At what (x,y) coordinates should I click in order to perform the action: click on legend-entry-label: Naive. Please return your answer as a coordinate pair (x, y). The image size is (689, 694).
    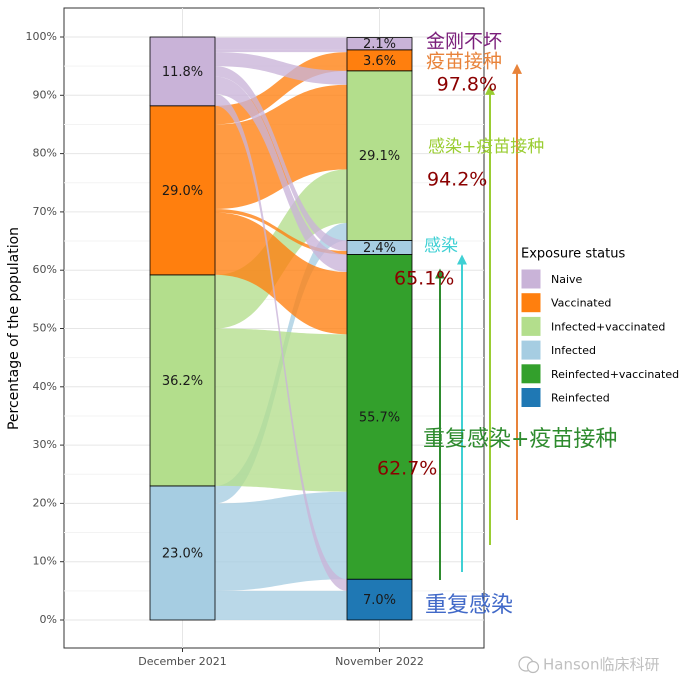
    Looking at the image, I should click on (567, 279).